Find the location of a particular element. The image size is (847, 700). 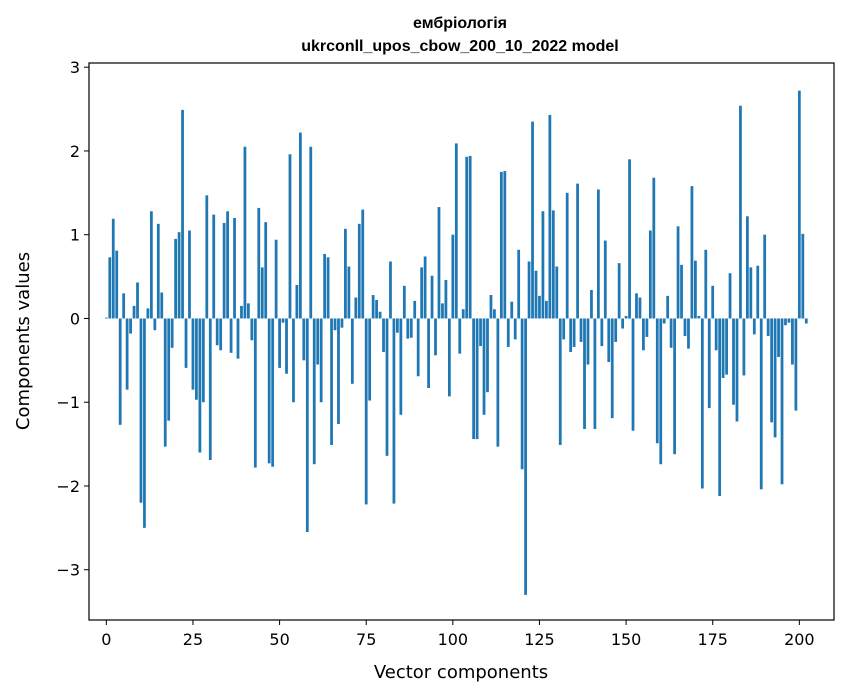

x-tick-label: 125 is located at coordinates (539, 639).